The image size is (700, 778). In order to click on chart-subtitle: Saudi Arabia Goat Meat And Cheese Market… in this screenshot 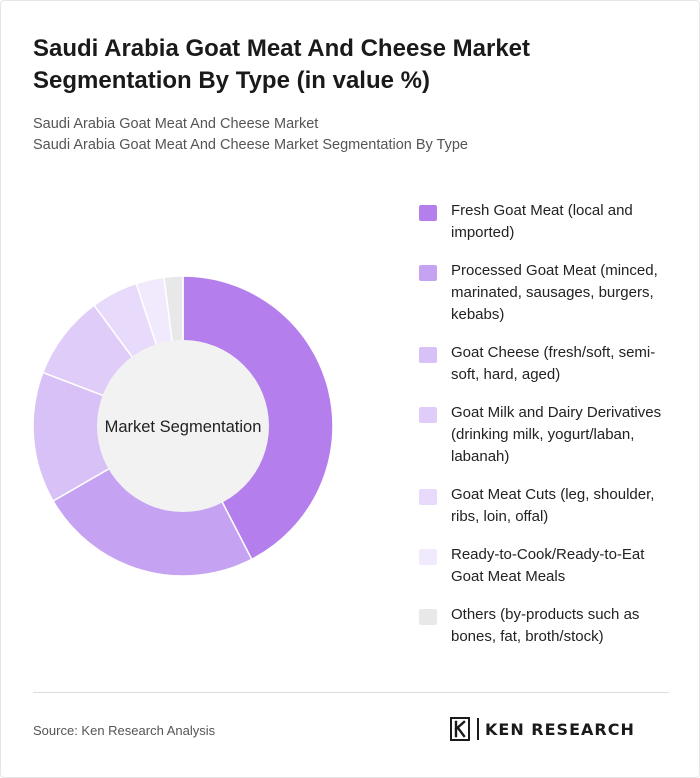, I will do `click(343, 135)`.